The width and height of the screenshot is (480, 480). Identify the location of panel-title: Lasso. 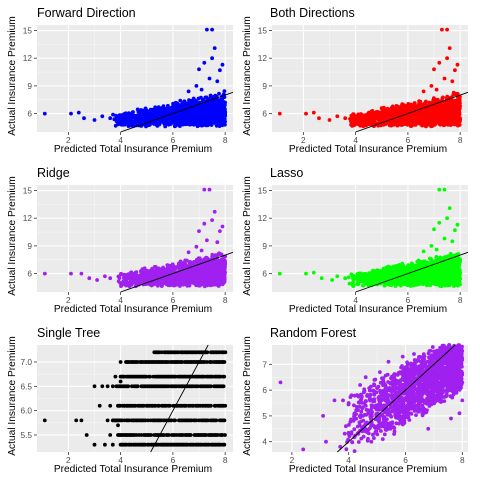
(286, 173).